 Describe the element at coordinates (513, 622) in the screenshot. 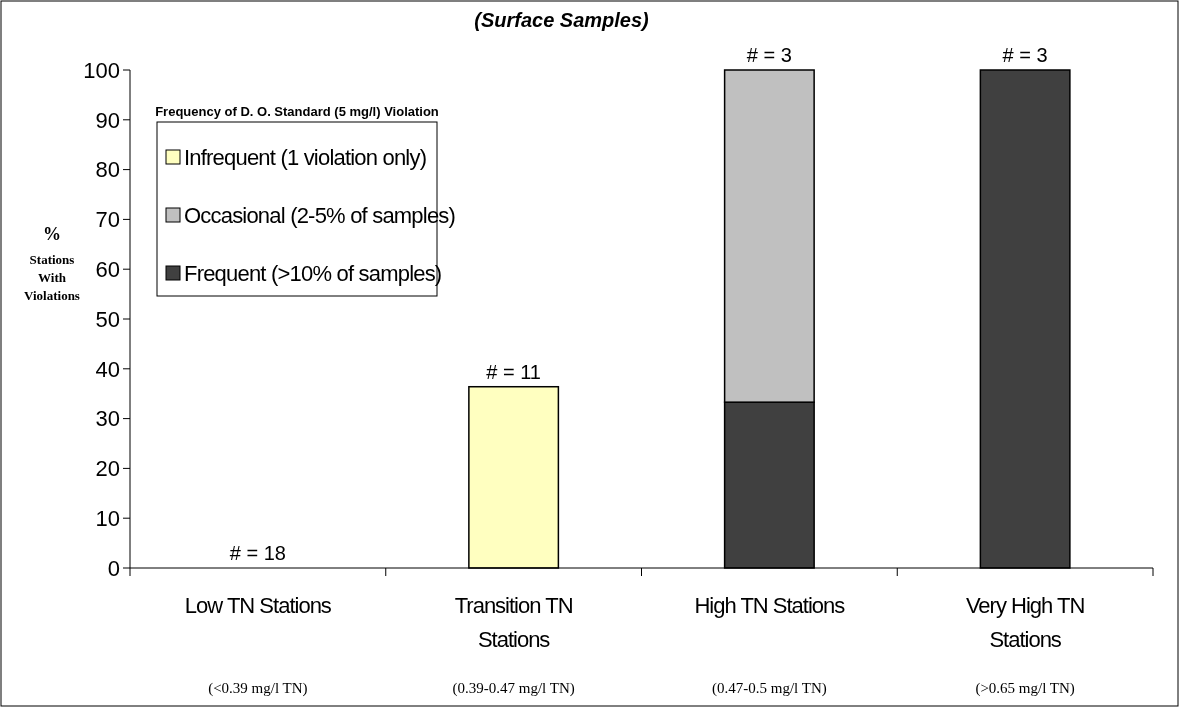

I see `x-tick-label: Transition TN Stations` at that location.